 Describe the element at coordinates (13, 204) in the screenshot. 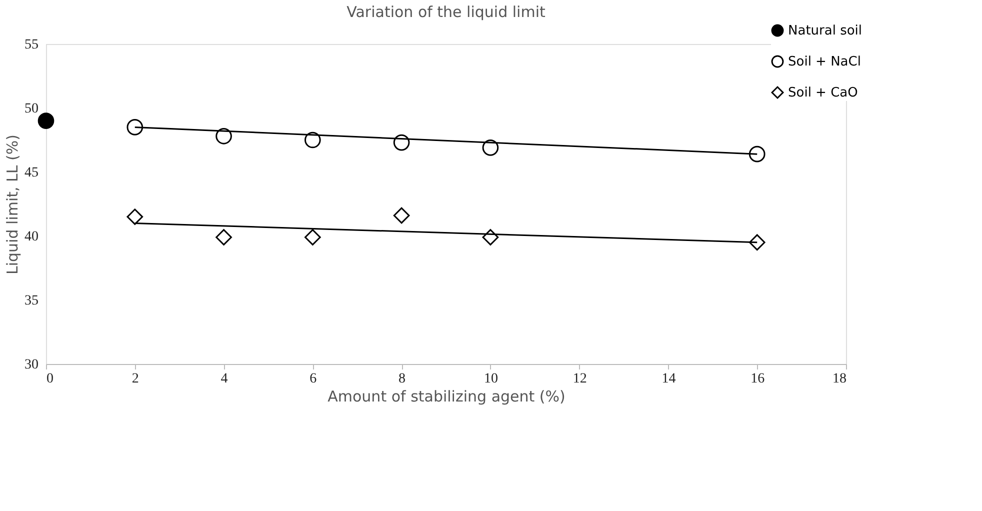

I see `y-axis-title: Liquid limit, LL (%)` at that location.